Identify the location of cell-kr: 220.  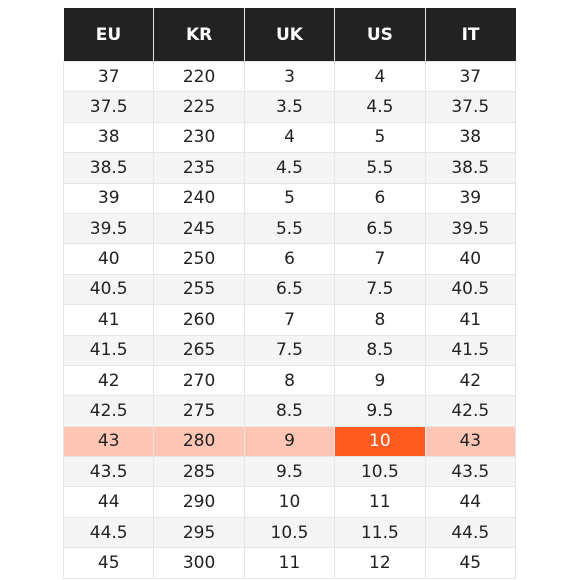
(199, 76).